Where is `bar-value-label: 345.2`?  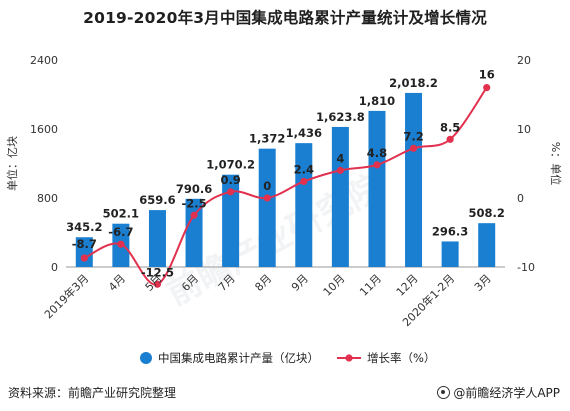 bar-value-label: 345.2 is located at coordinates (84, 227).